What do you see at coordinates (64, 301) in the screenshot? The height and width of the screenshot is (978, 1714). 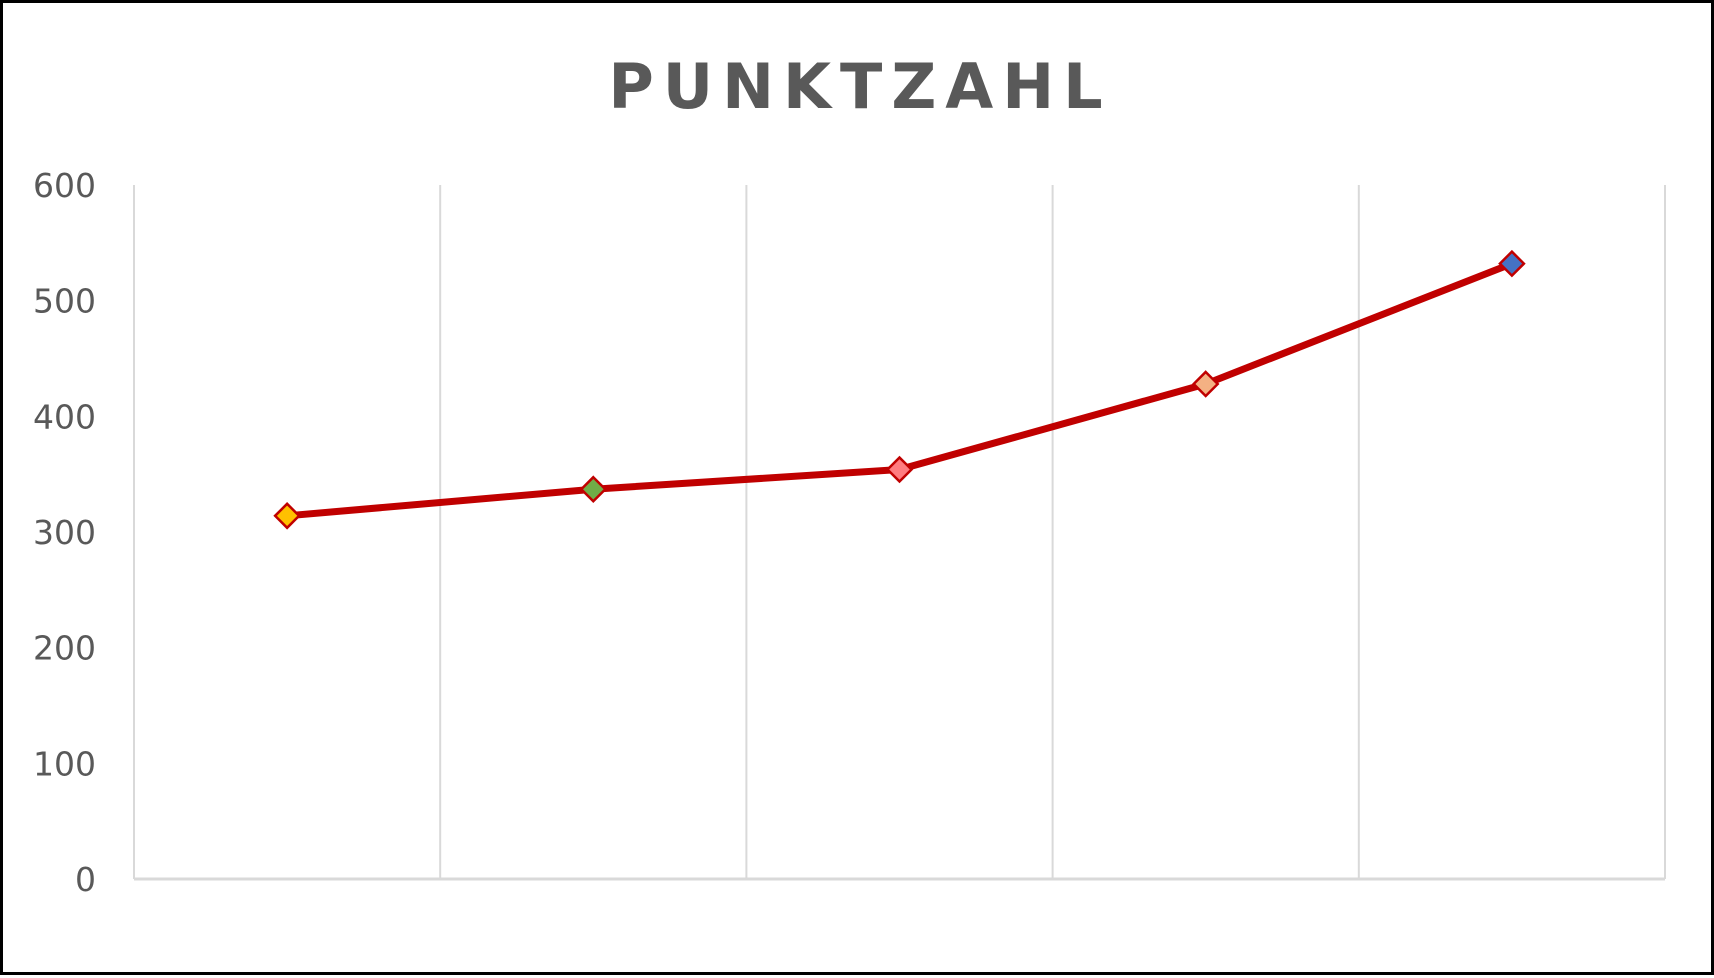 I see `y-tick-label: 500` at bounding box center [64, 301].